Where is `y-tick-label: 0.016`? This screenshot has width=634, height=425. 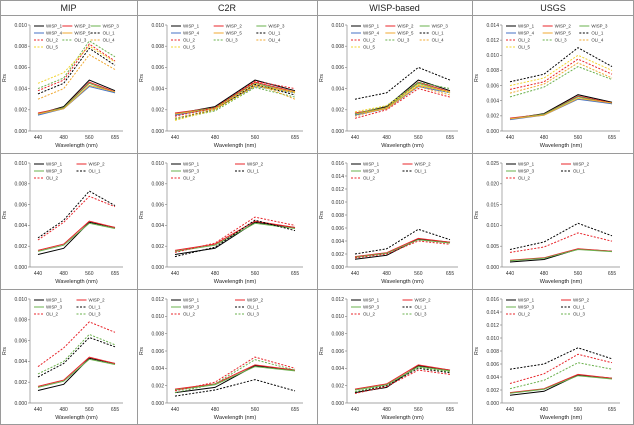
y-tick-label: 0.016 is located at coordinates (337, 164).